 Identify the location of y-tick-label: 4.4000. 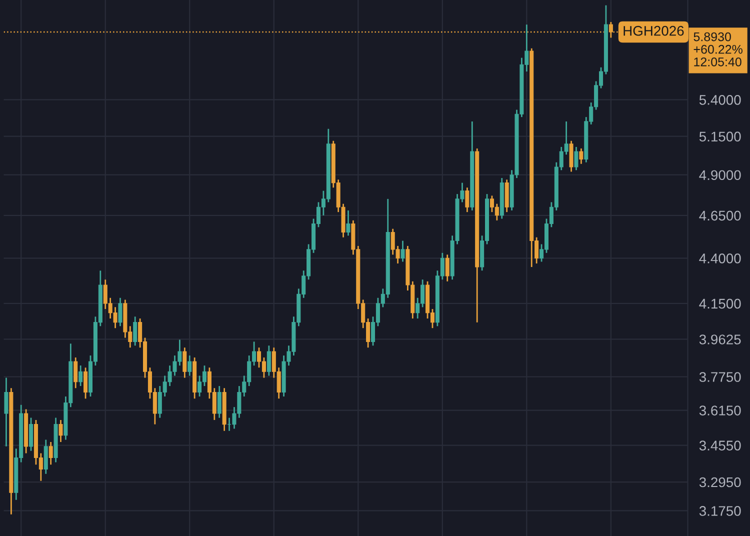
(720, 259).